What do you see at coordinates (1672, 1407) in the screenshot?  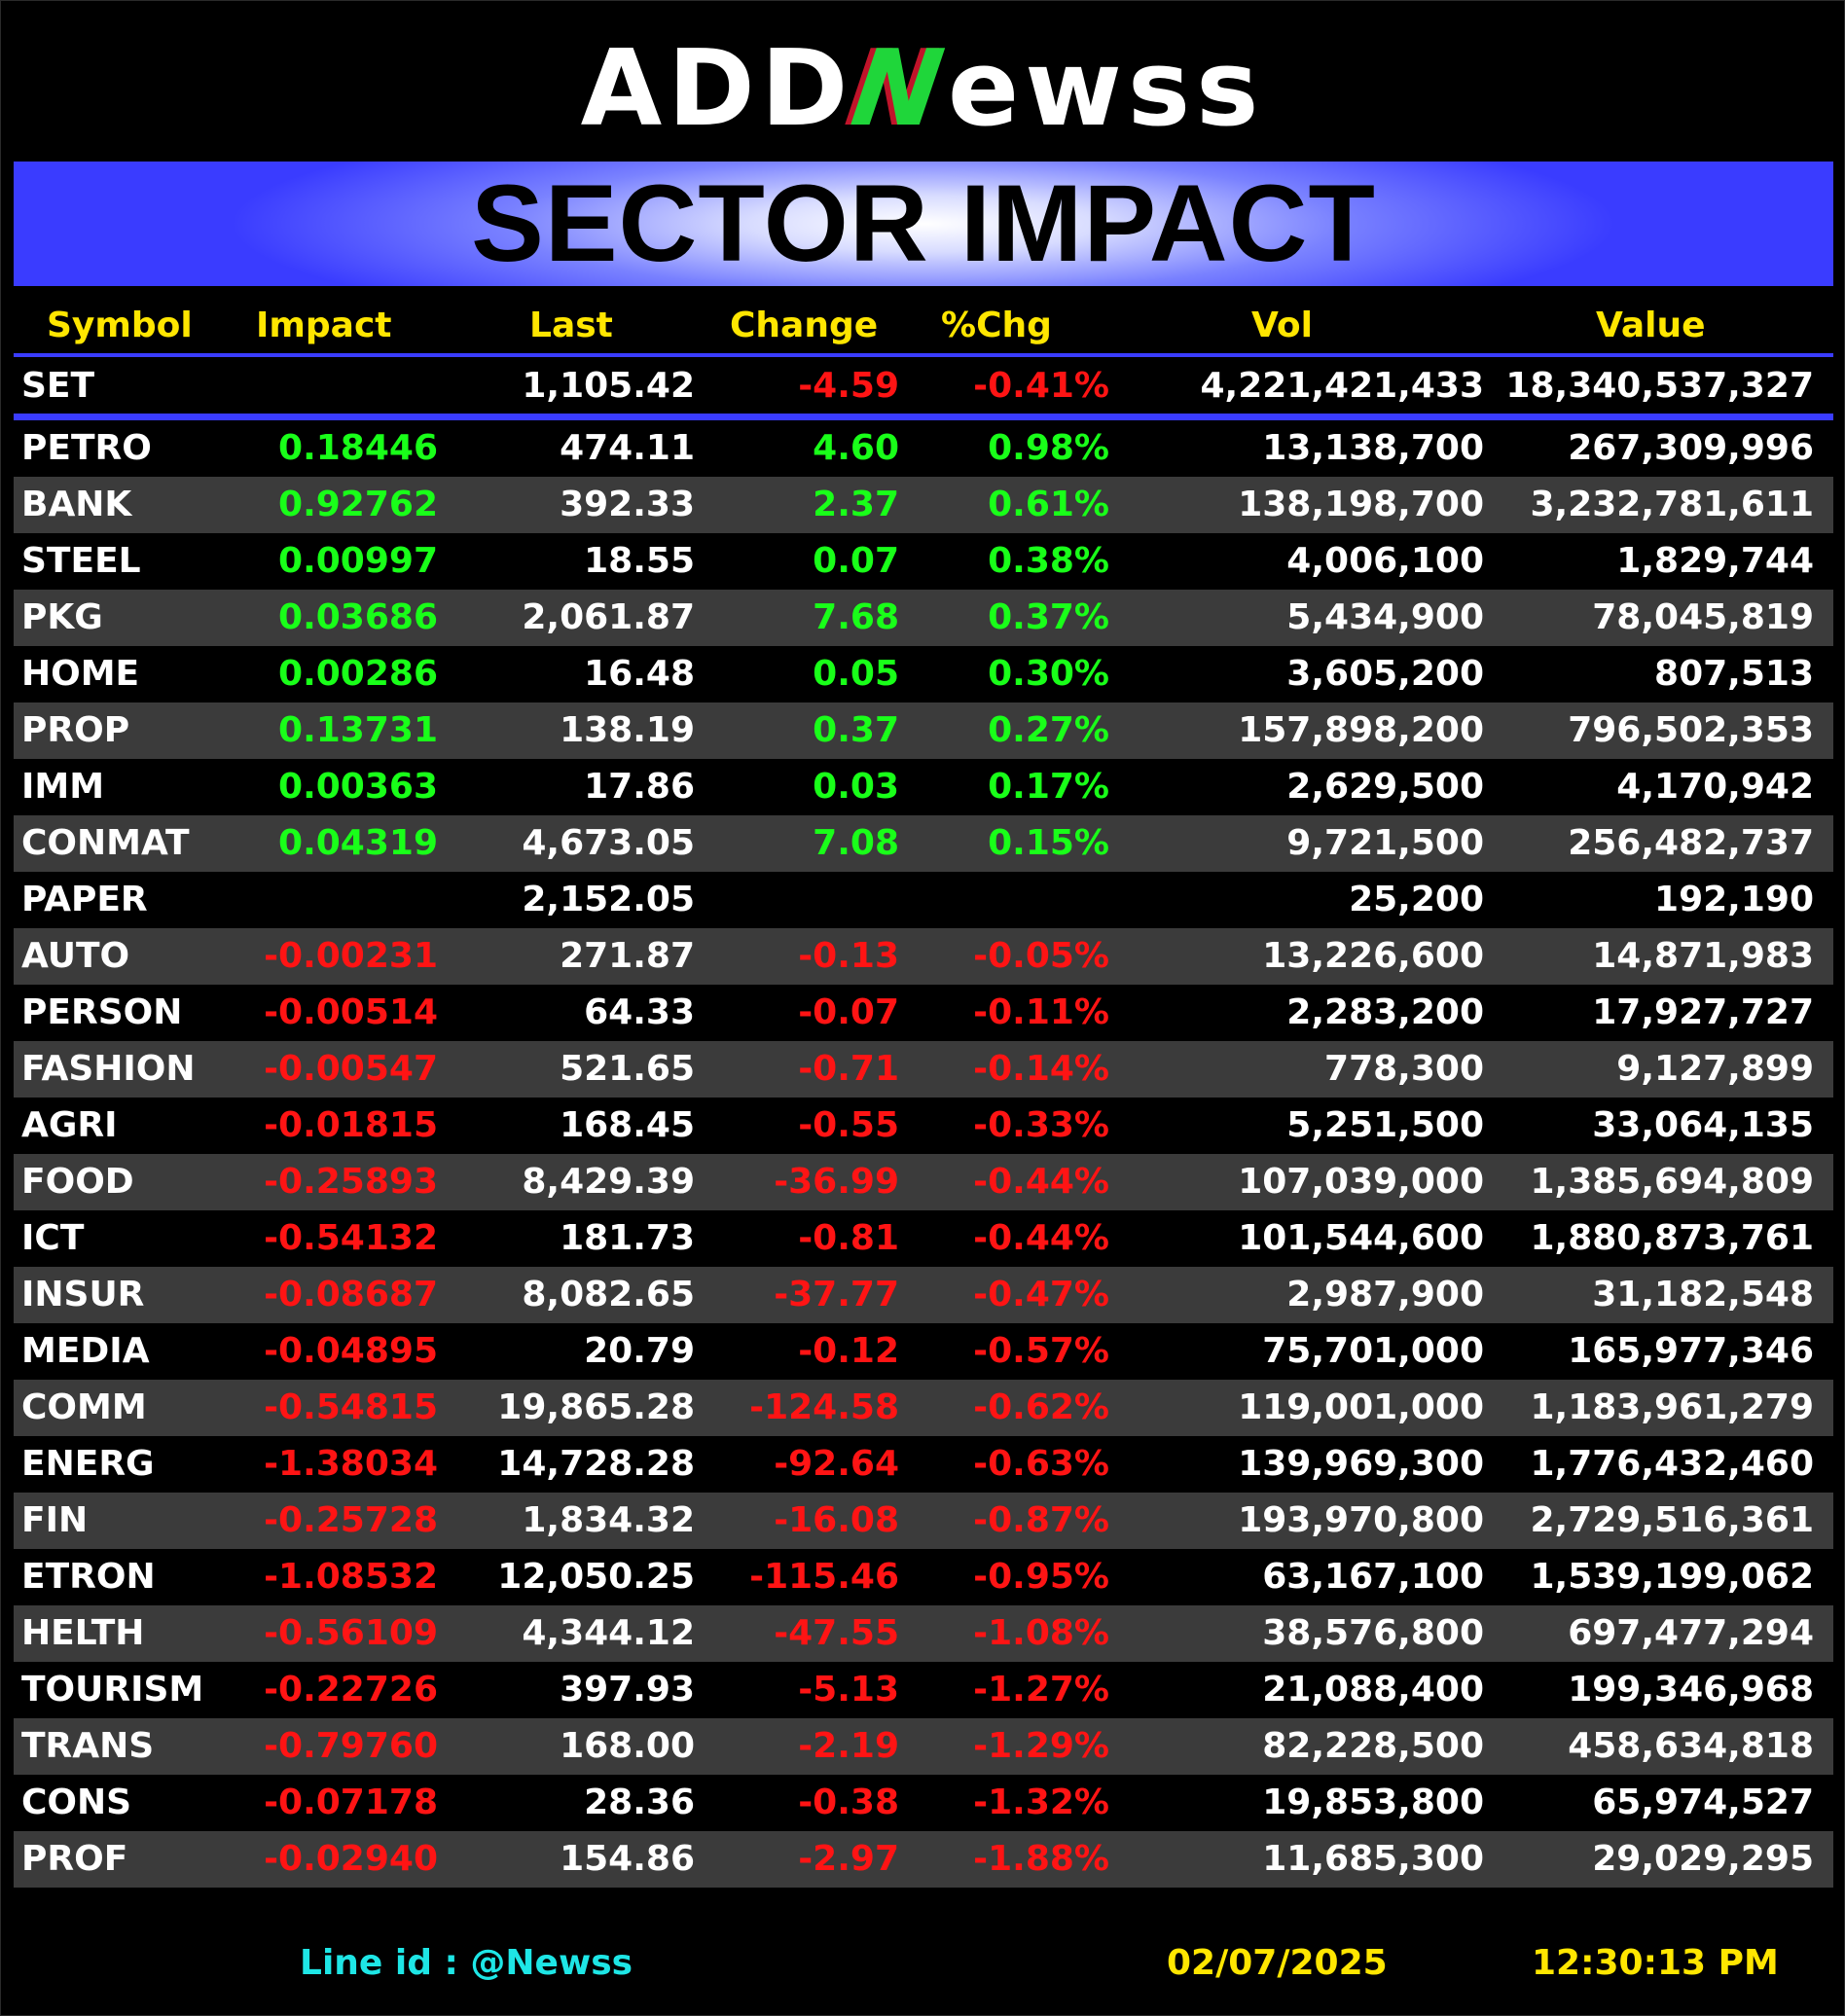 I see `cell-value: 1,183,961,279` at bounding box center [1672, 1407].